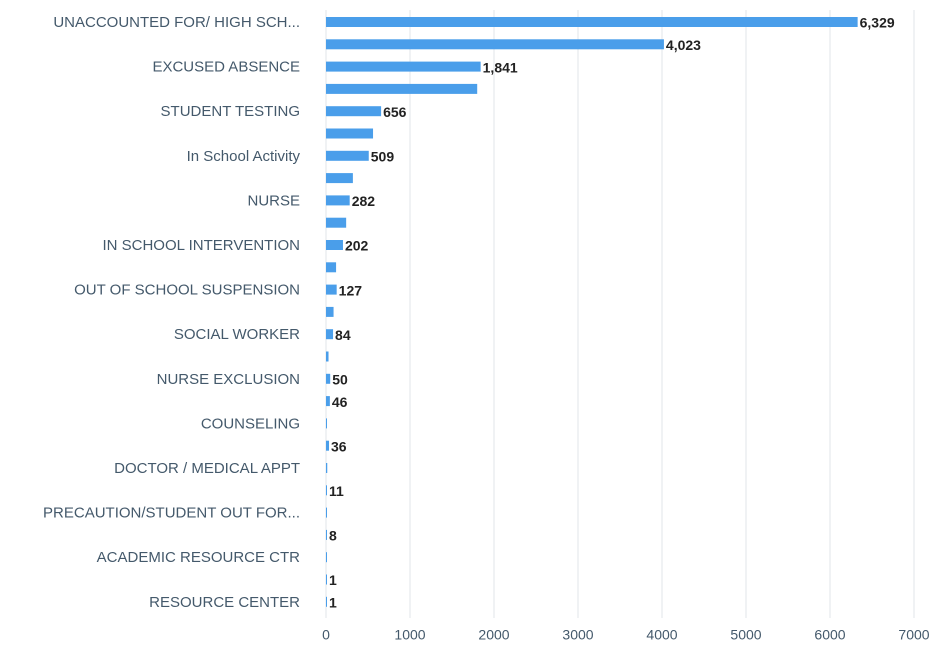 The image size is (939, 655). What do you see at coordinates (877, 23) in the screenshot?
I see `value-label: 6,329` at bounding box center [877, 23].